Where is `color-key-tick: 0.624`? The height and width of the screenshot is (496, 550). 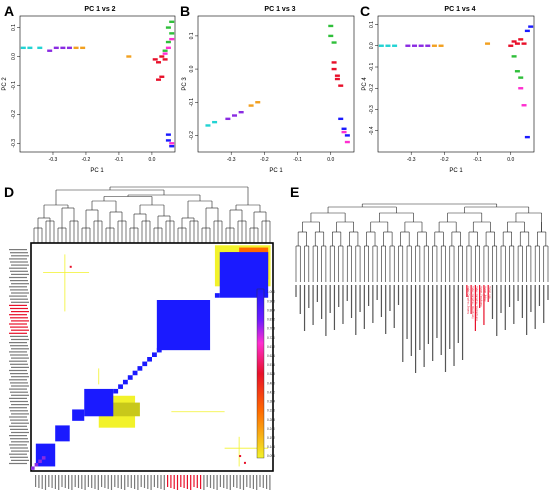 color-key-tick: 0.624 is located at coordinates (271, 356).